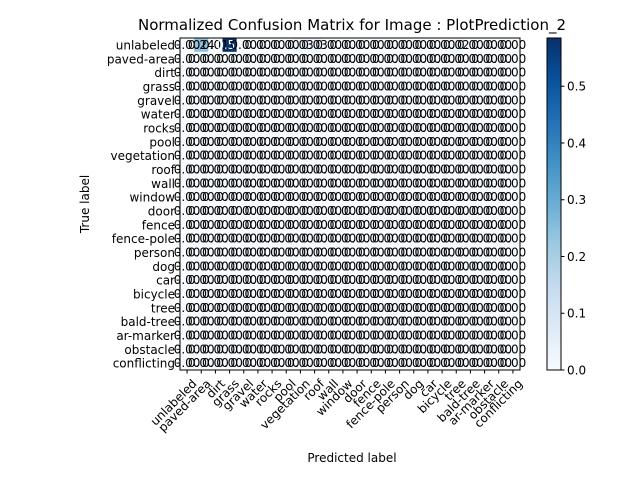  Describe the element at coordinates (145, 336) in the screenshot. I see `y-tick-label: ar-marker` at that location.